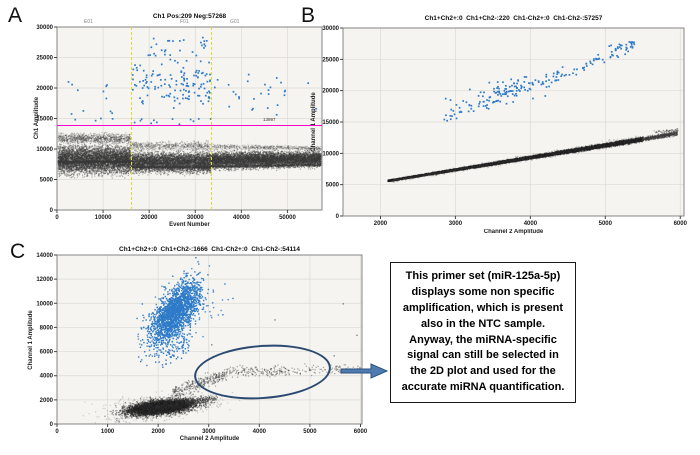  Describe the element at coordinates (189, 16) in the screenshot. I see `plot-title-a: Ch1 Pos:209 Neg:57268` at that location.